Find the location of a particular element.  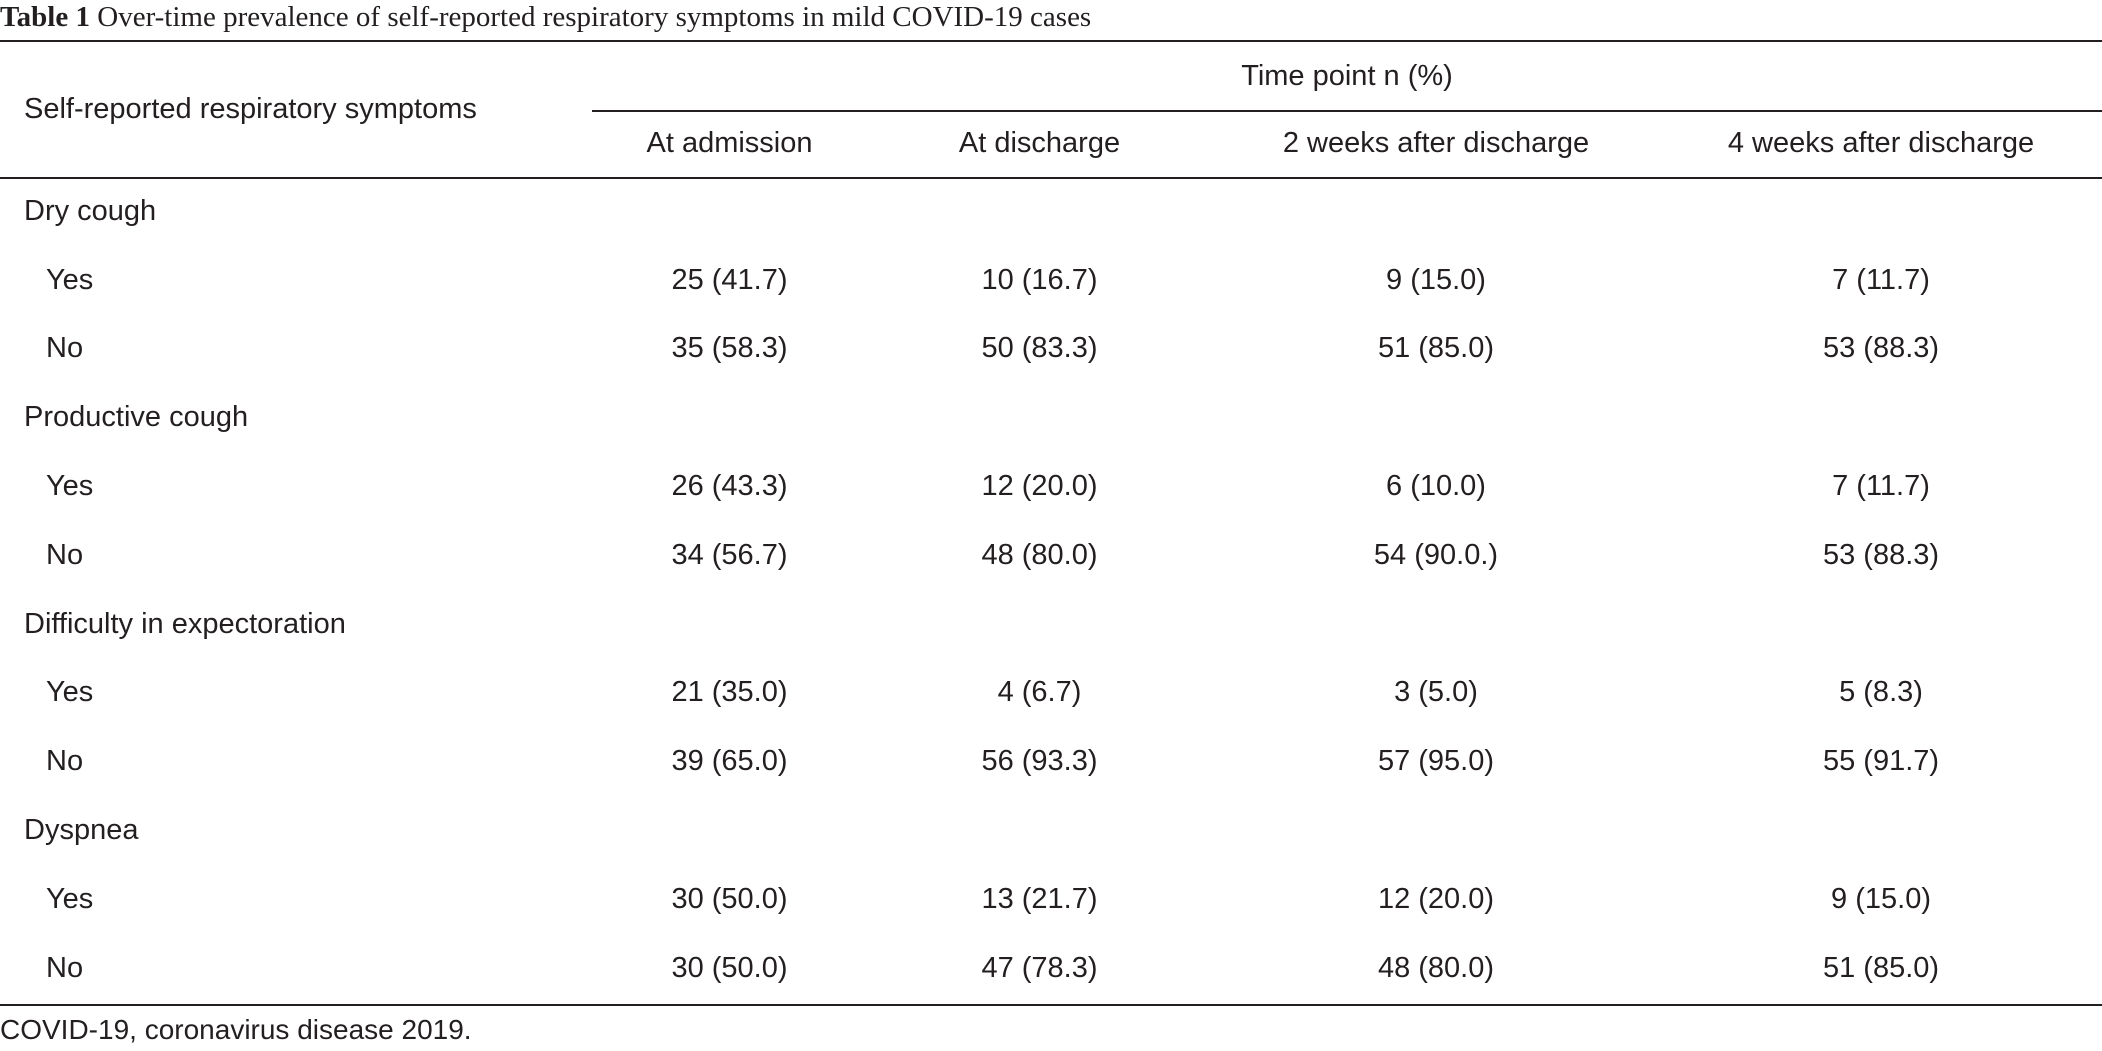

section-title: Productive cough is located at coordinates (136, 417).